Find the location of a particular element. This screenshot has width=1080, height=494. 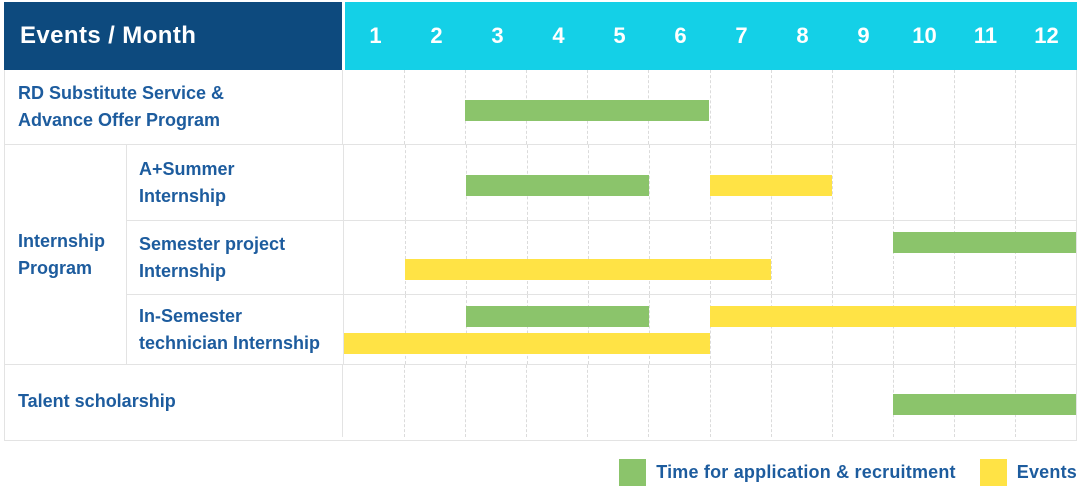

row-label-line: In-Semester is located at coordinates (191, 315).